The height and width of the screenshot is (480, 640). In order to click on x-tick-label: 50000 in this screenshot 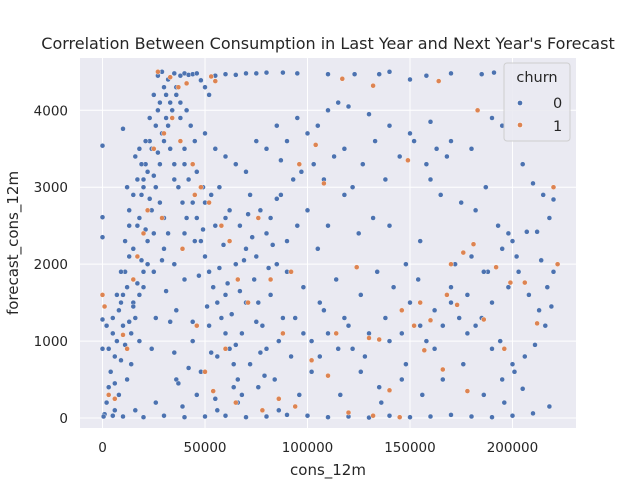, I will do `click(205, 448)`.